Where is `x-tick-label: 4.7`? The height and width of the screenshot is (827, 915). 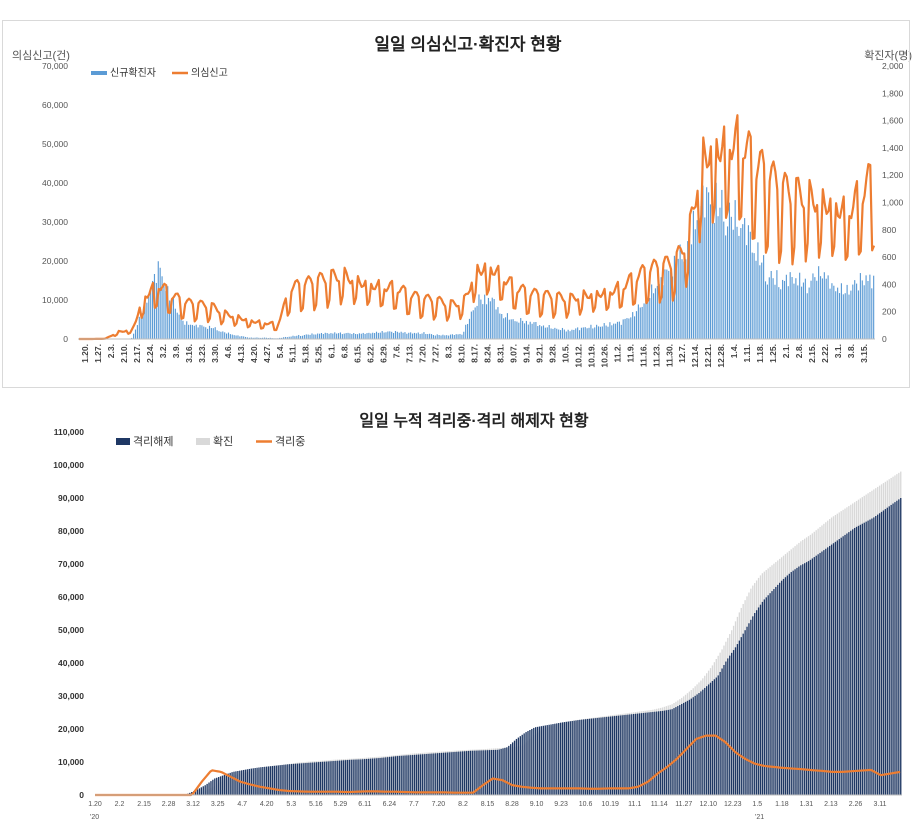 x-tick-label: 4.7 is located at coordinates (242, 804).